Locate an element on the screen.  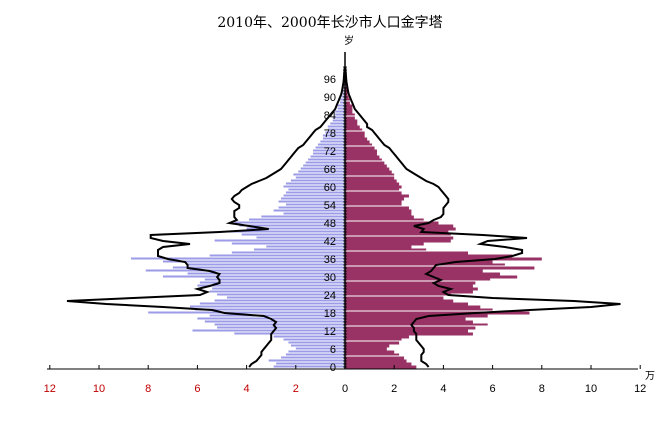
y-tick-label: 84 is located at coordinates (330, 116).